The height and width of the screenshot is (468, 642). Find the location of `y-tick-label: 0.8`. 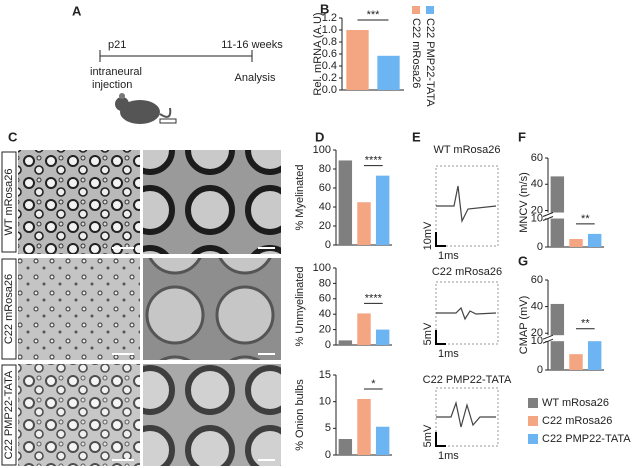

y-tick-label: 0.8 is located at coordinates (329, 42).